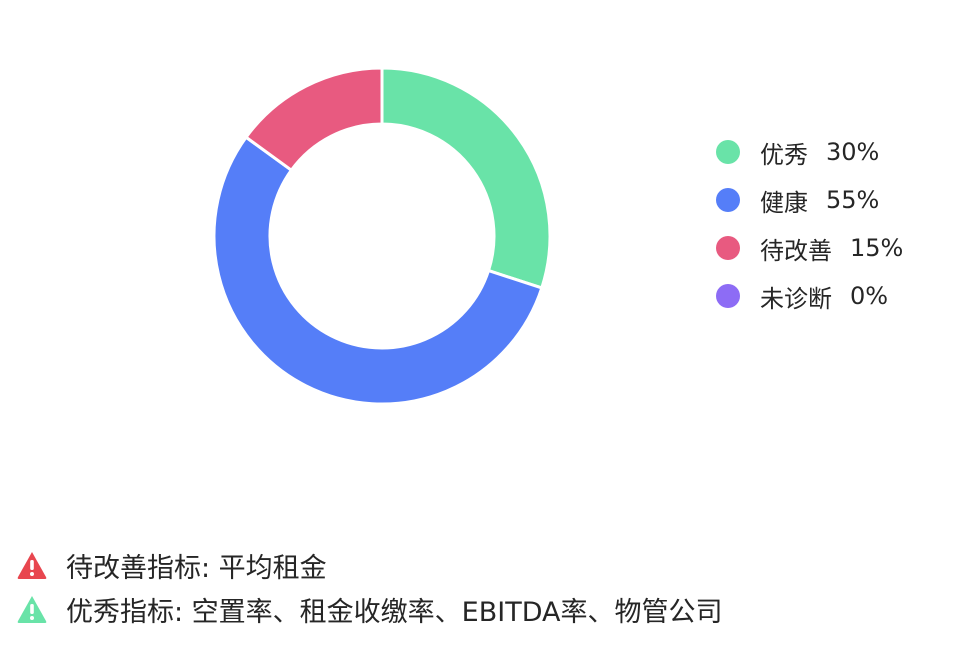 This screenshot has width=974, height=664. I want to click on warning-triangle-red-icon, so click(32, 565).